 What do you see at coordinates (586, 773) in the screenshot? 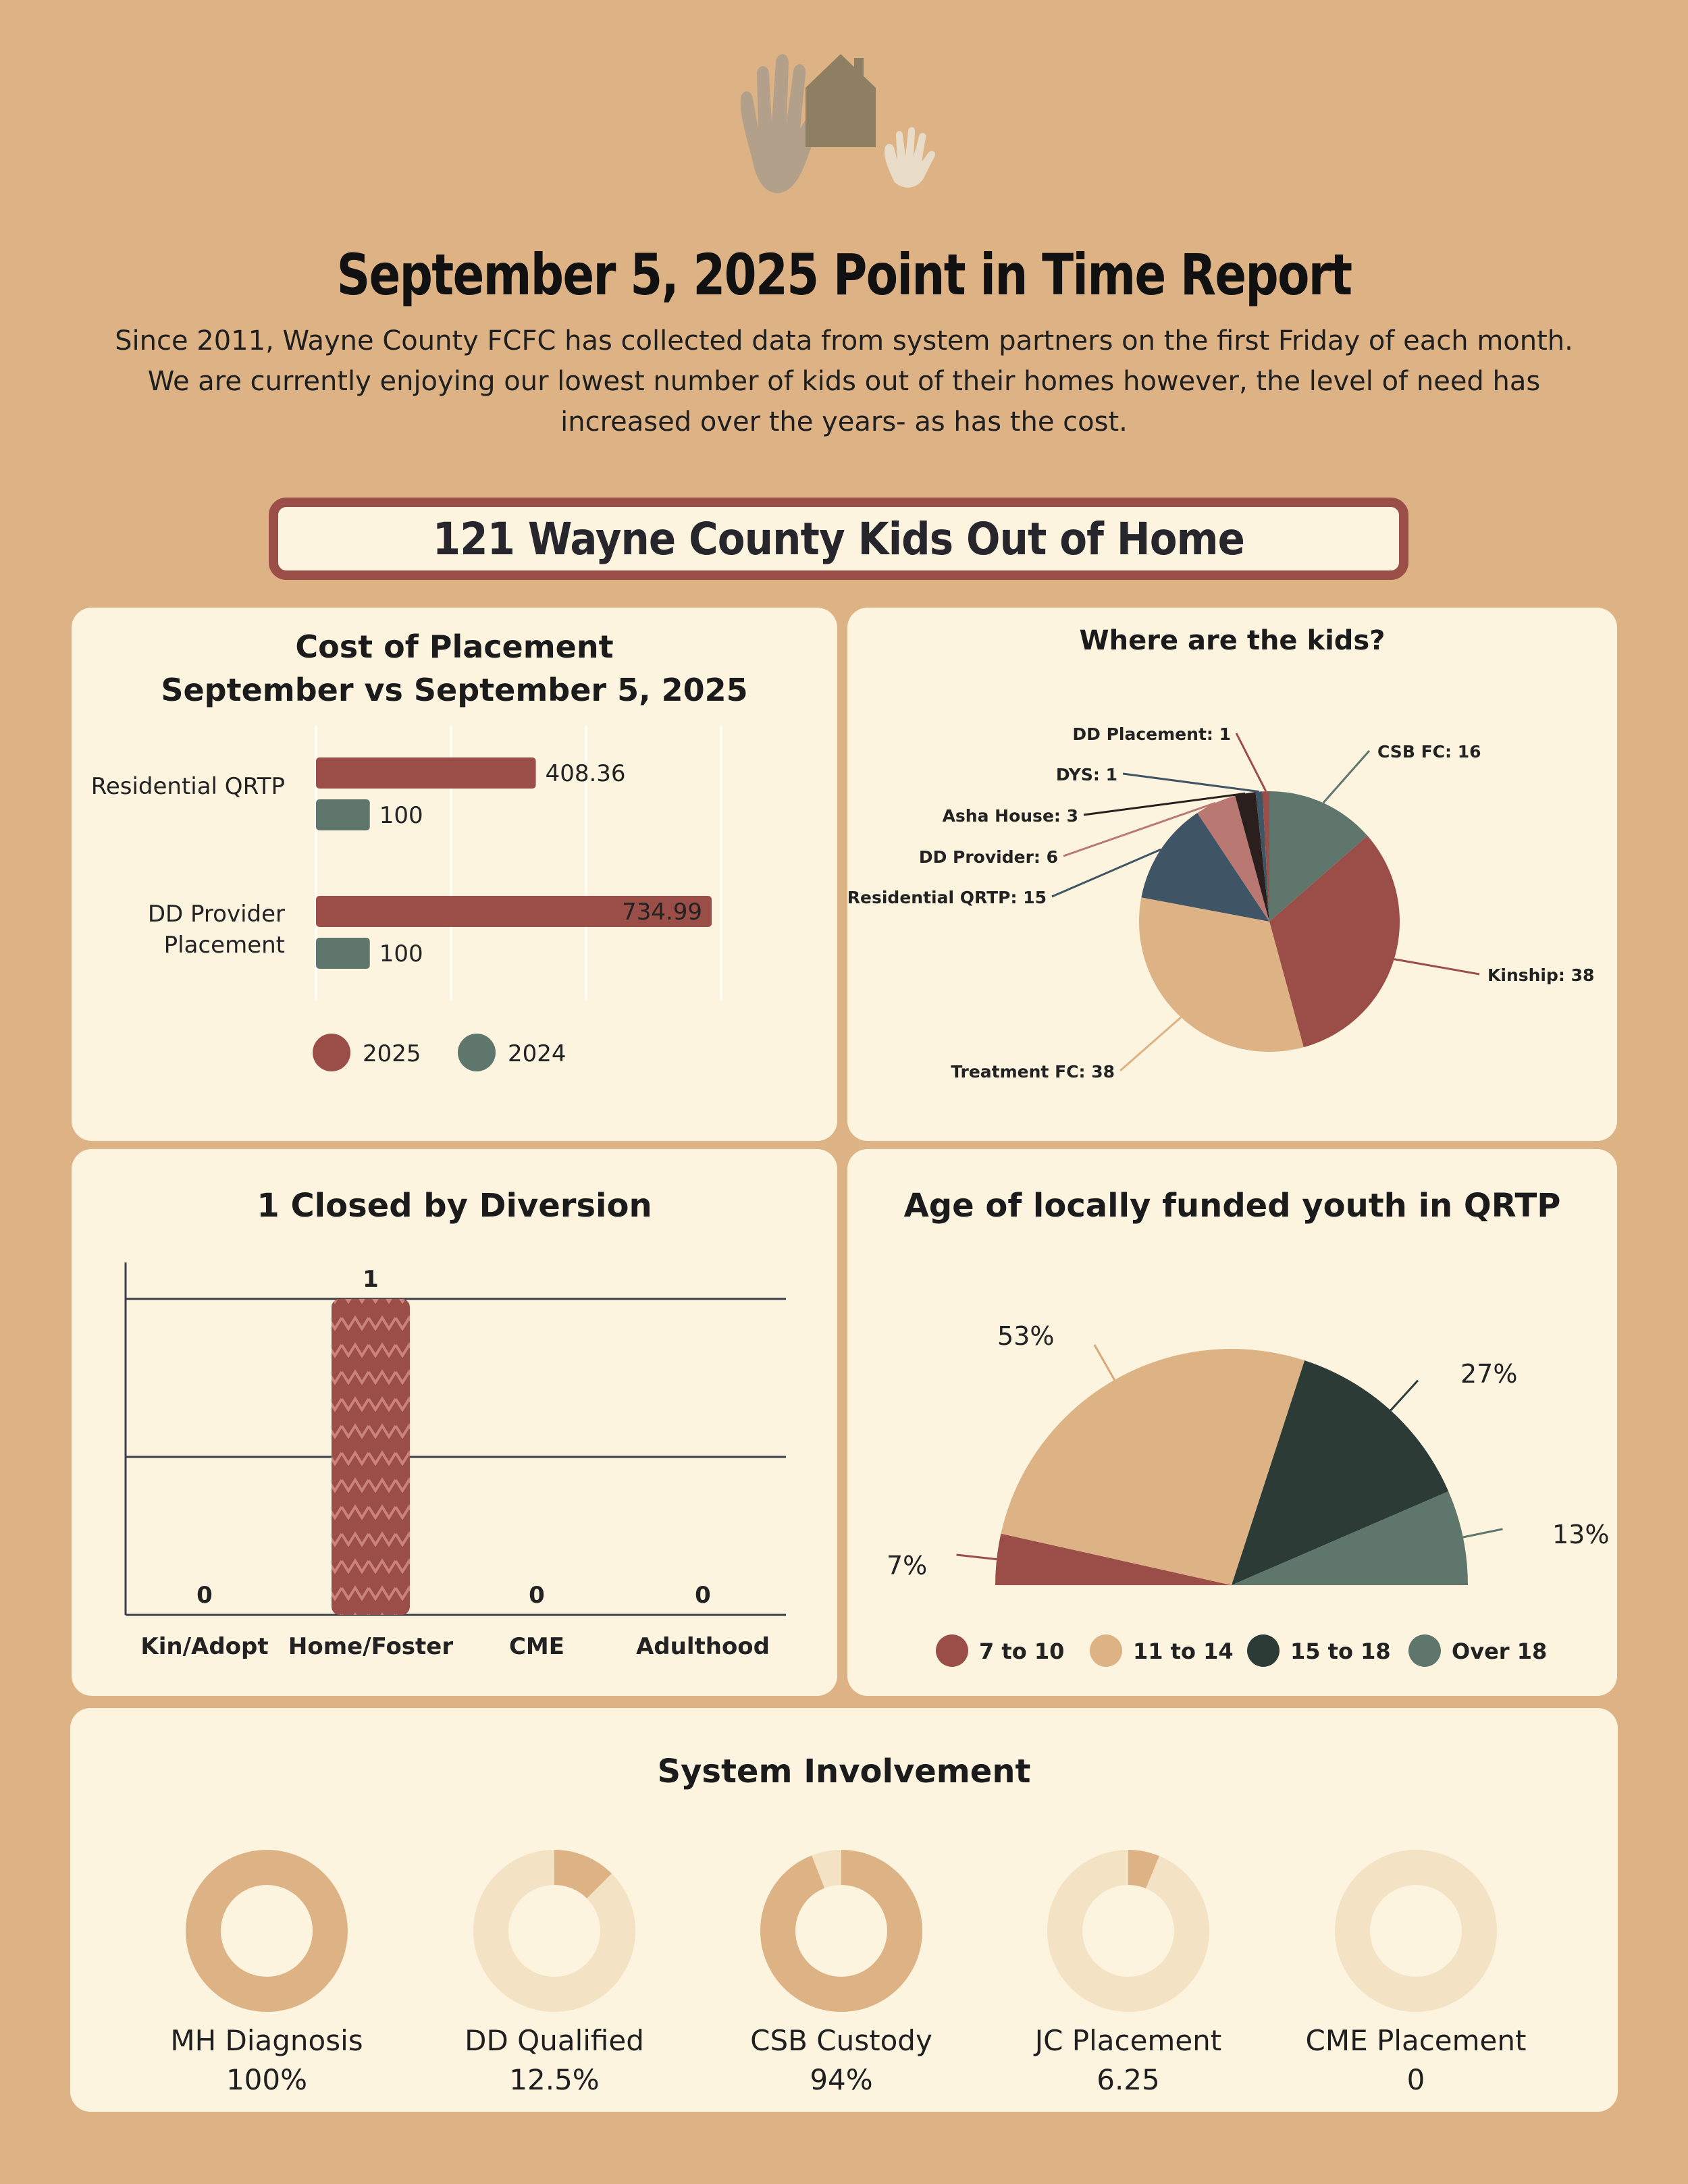
I see `bar-value-label: 408.36` at bounding box center [586, 773].